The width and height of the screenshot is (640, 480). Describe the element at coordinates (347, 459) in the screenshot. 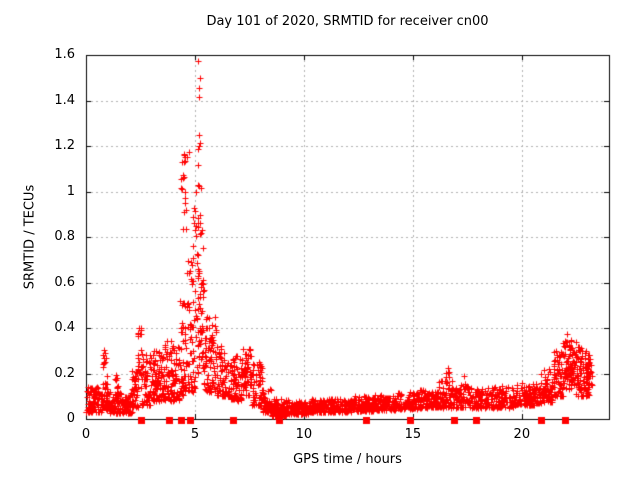

I see `x-axis-label: GPS time / hours` at that location.